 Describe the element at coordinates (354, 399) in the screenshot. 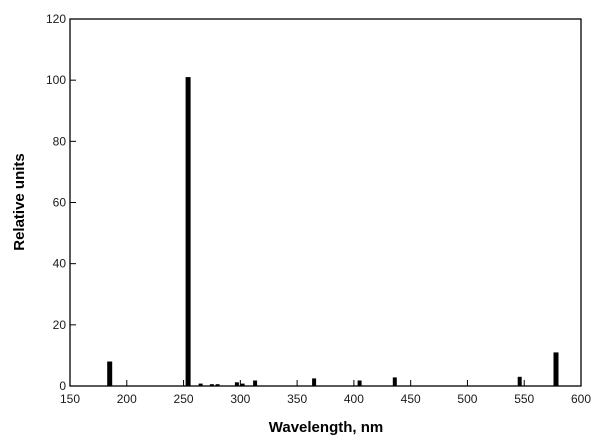

I see `x-tick-label: 400` at that location.